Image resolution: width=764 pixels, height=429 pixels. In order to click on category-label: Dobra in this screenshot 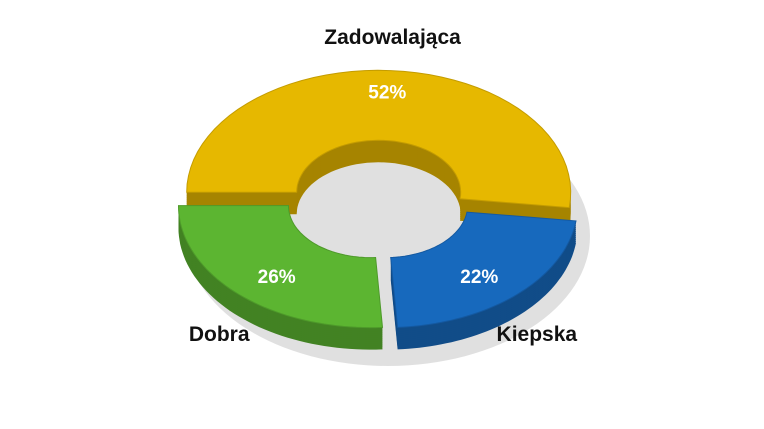, I will do `click(219, 334)`.